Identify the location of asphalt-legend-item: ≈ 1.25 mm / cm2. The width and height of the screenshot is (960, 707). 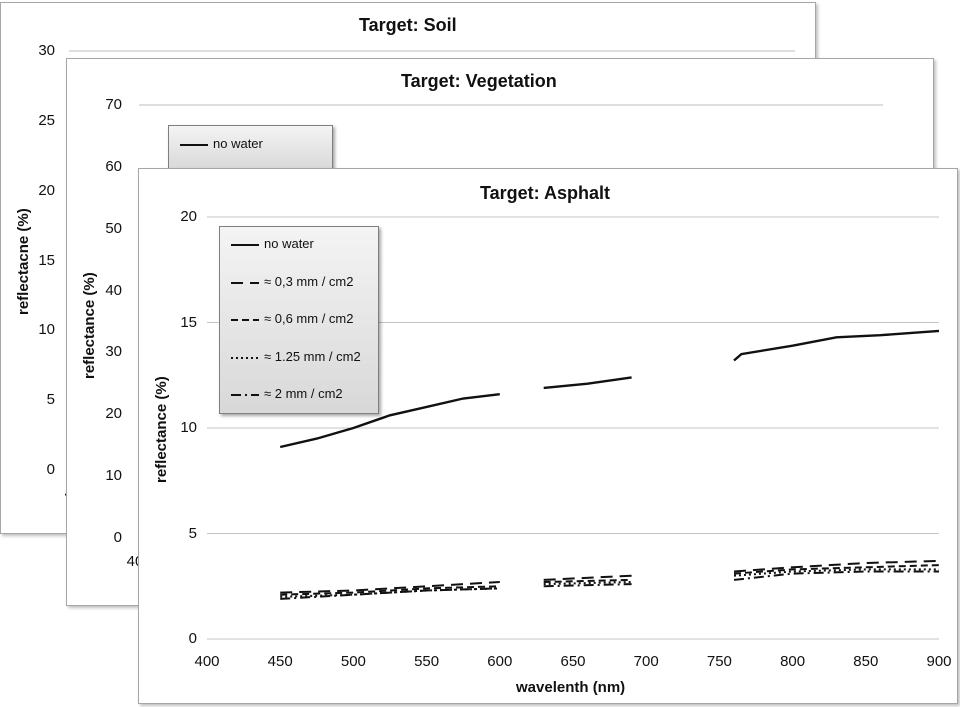
(299, 358).